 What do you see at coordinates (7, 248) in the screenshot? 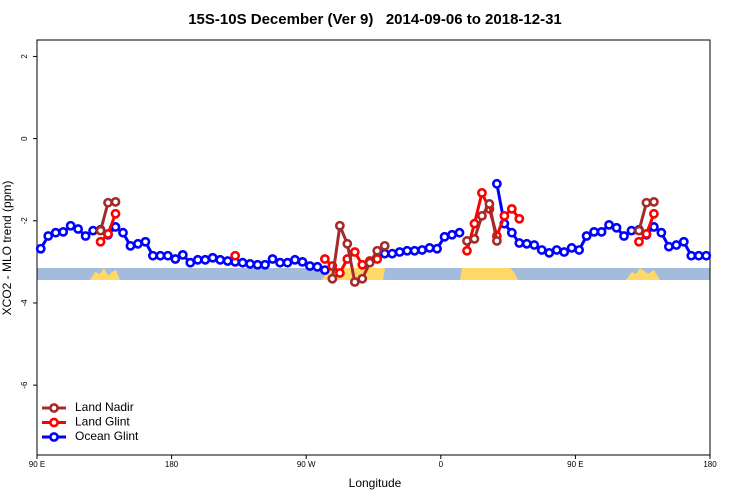
I see `y-axis-label: XCO2 - MLO trend (ppm)` at bounding box center [7, 248].